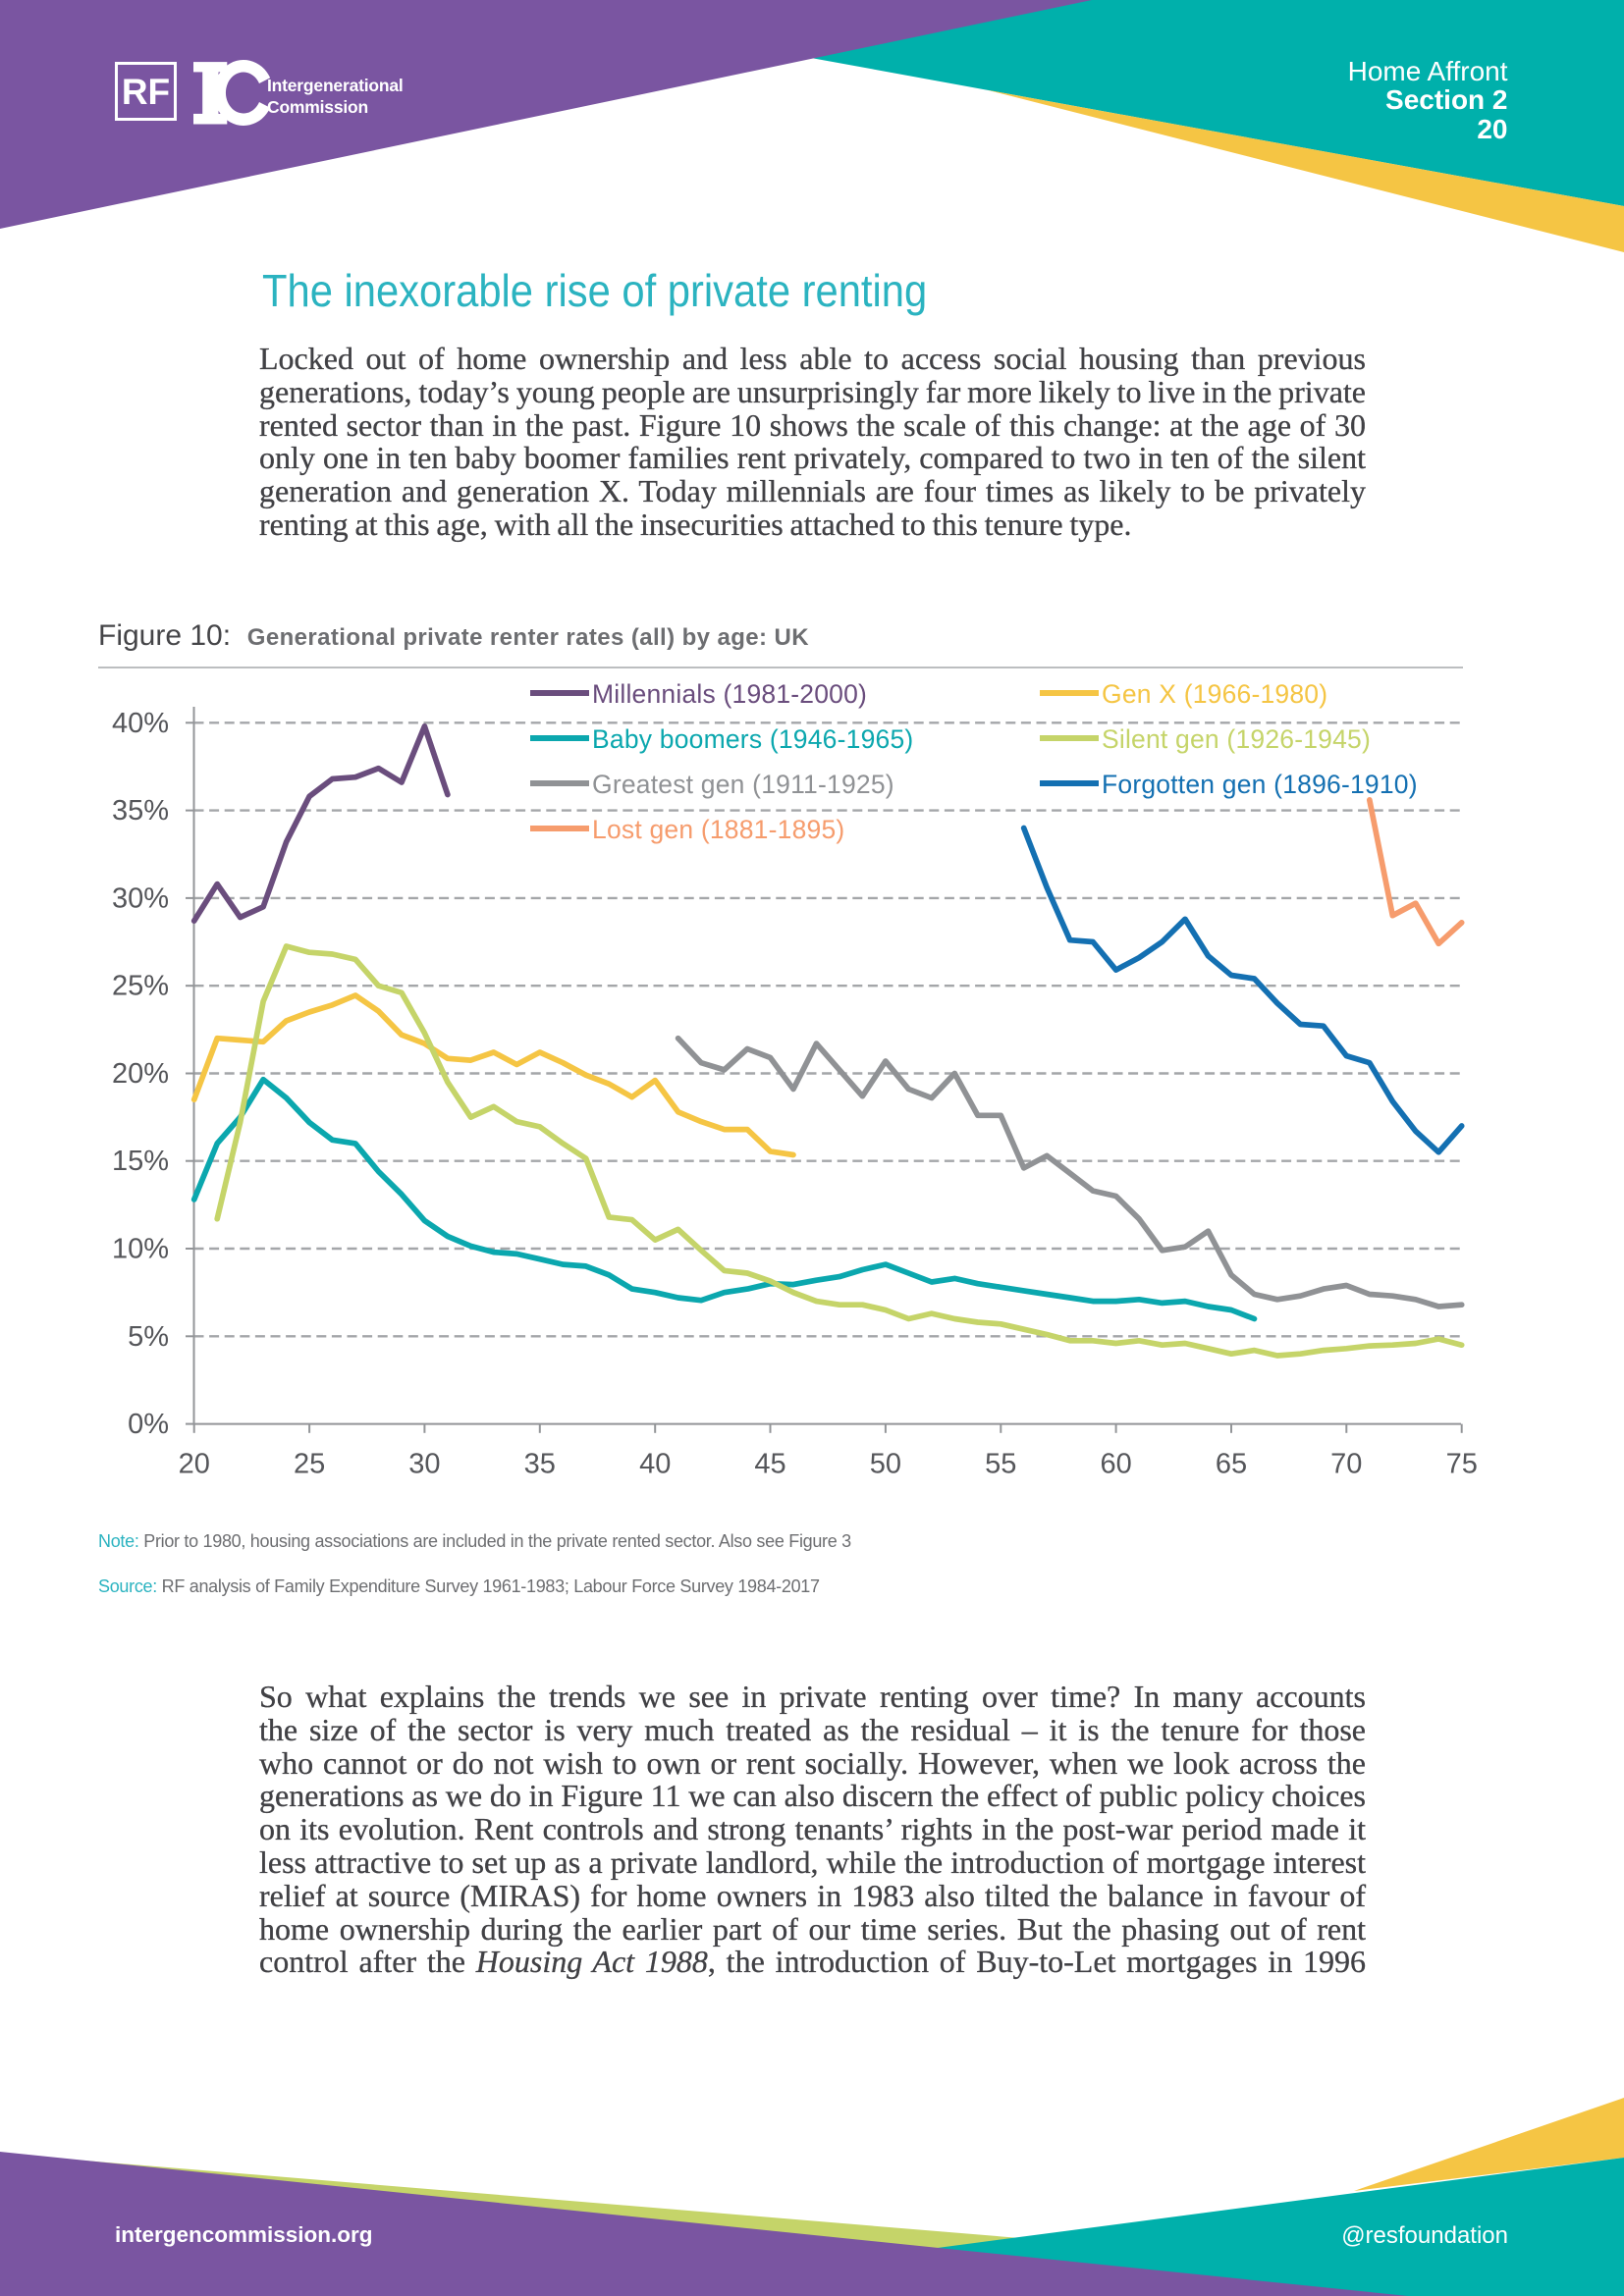 The height and width of the screenshot is (2296, 1624). What do you see at coordinates (424, 1464) in the screenshot?
I see `svg-text: 30` at bounding box center [424, 1464].